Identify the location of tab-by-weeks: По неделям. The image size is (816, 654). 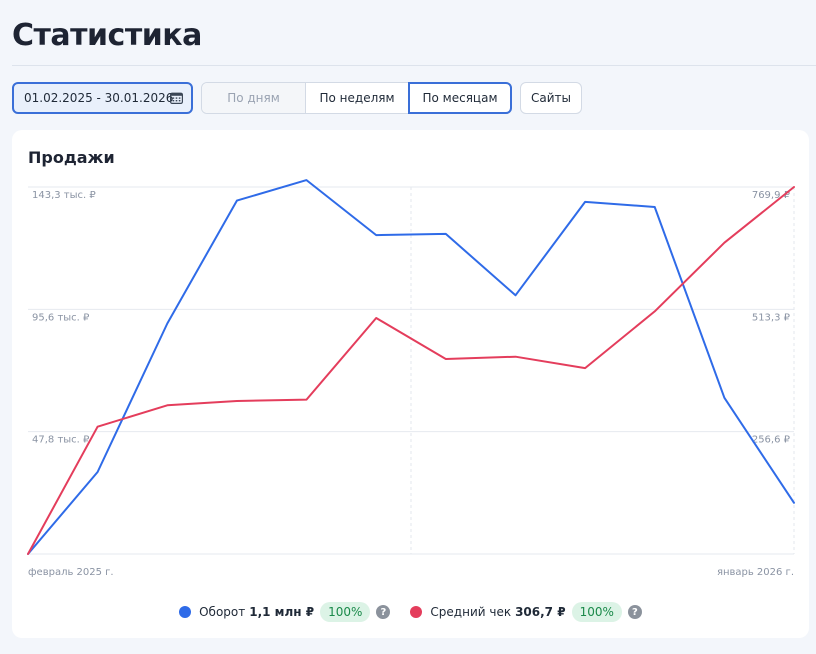
(356, 98).